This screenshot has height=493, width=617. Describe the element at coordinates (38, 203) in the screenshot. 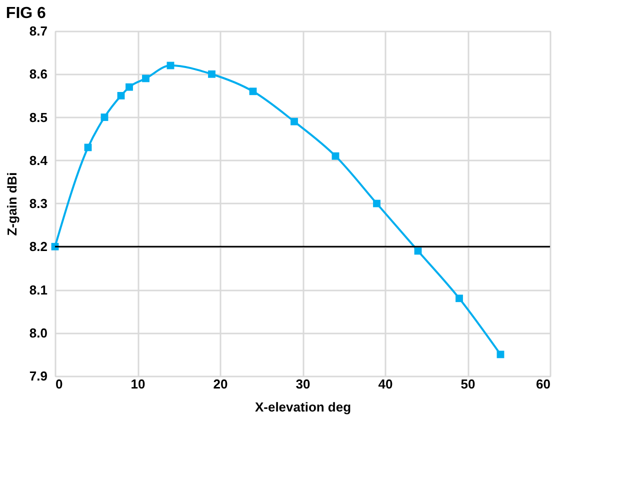

I see `y-tick-label: 8.3` at that location.